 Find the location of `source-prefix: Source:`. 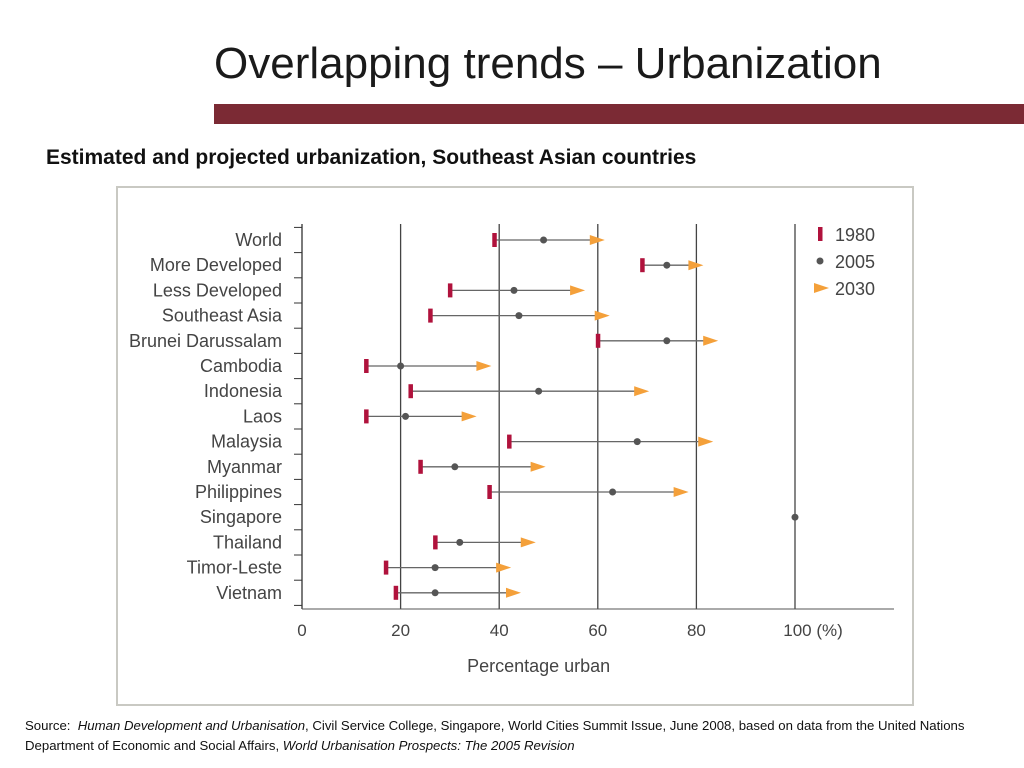

source-prefix: Source: is located at coordinates (48, 725).